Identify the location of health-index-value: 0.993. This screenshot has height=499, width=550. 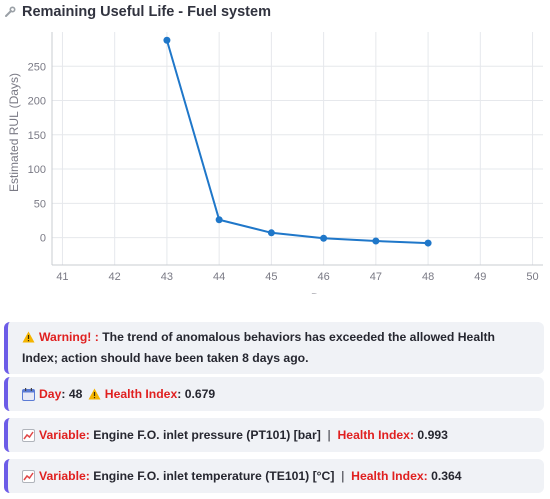
(432, 435).